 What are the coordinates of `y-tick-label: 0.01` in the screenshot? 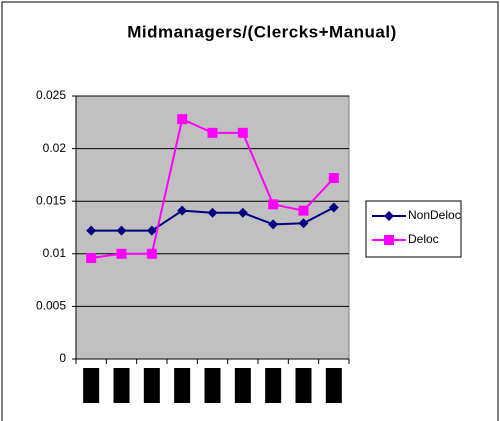 It's located at (55, 253).